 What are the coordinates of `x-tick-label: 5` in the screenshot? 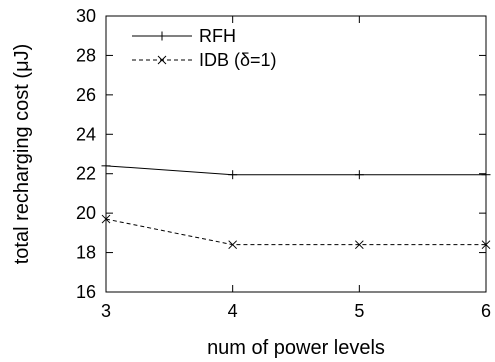 It's located at (359, 311).